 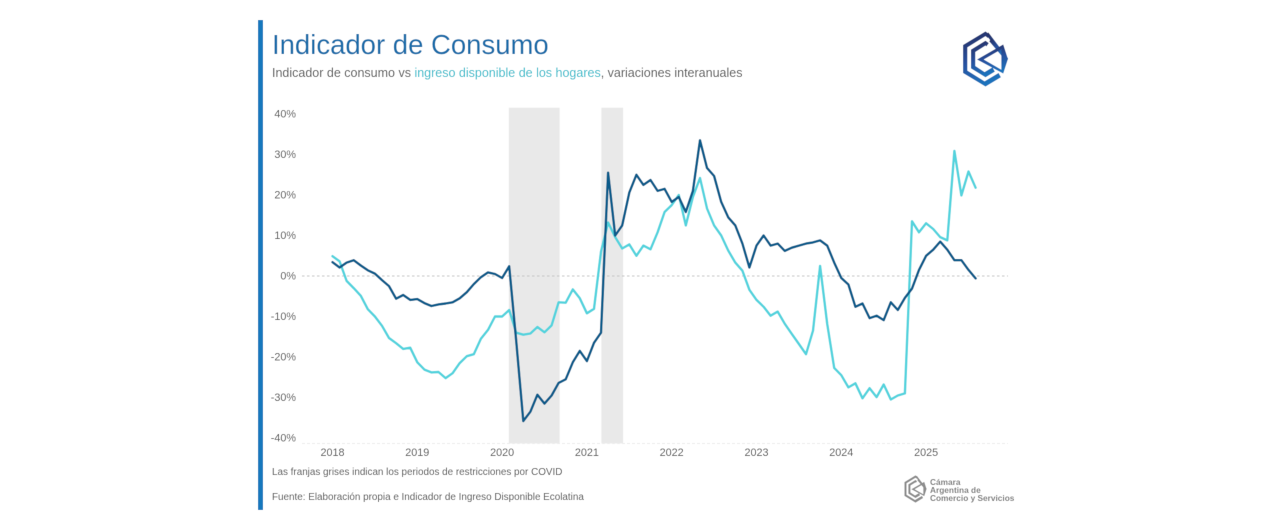 I want to click on svg-text: 2021, so click(x=587, y=453).